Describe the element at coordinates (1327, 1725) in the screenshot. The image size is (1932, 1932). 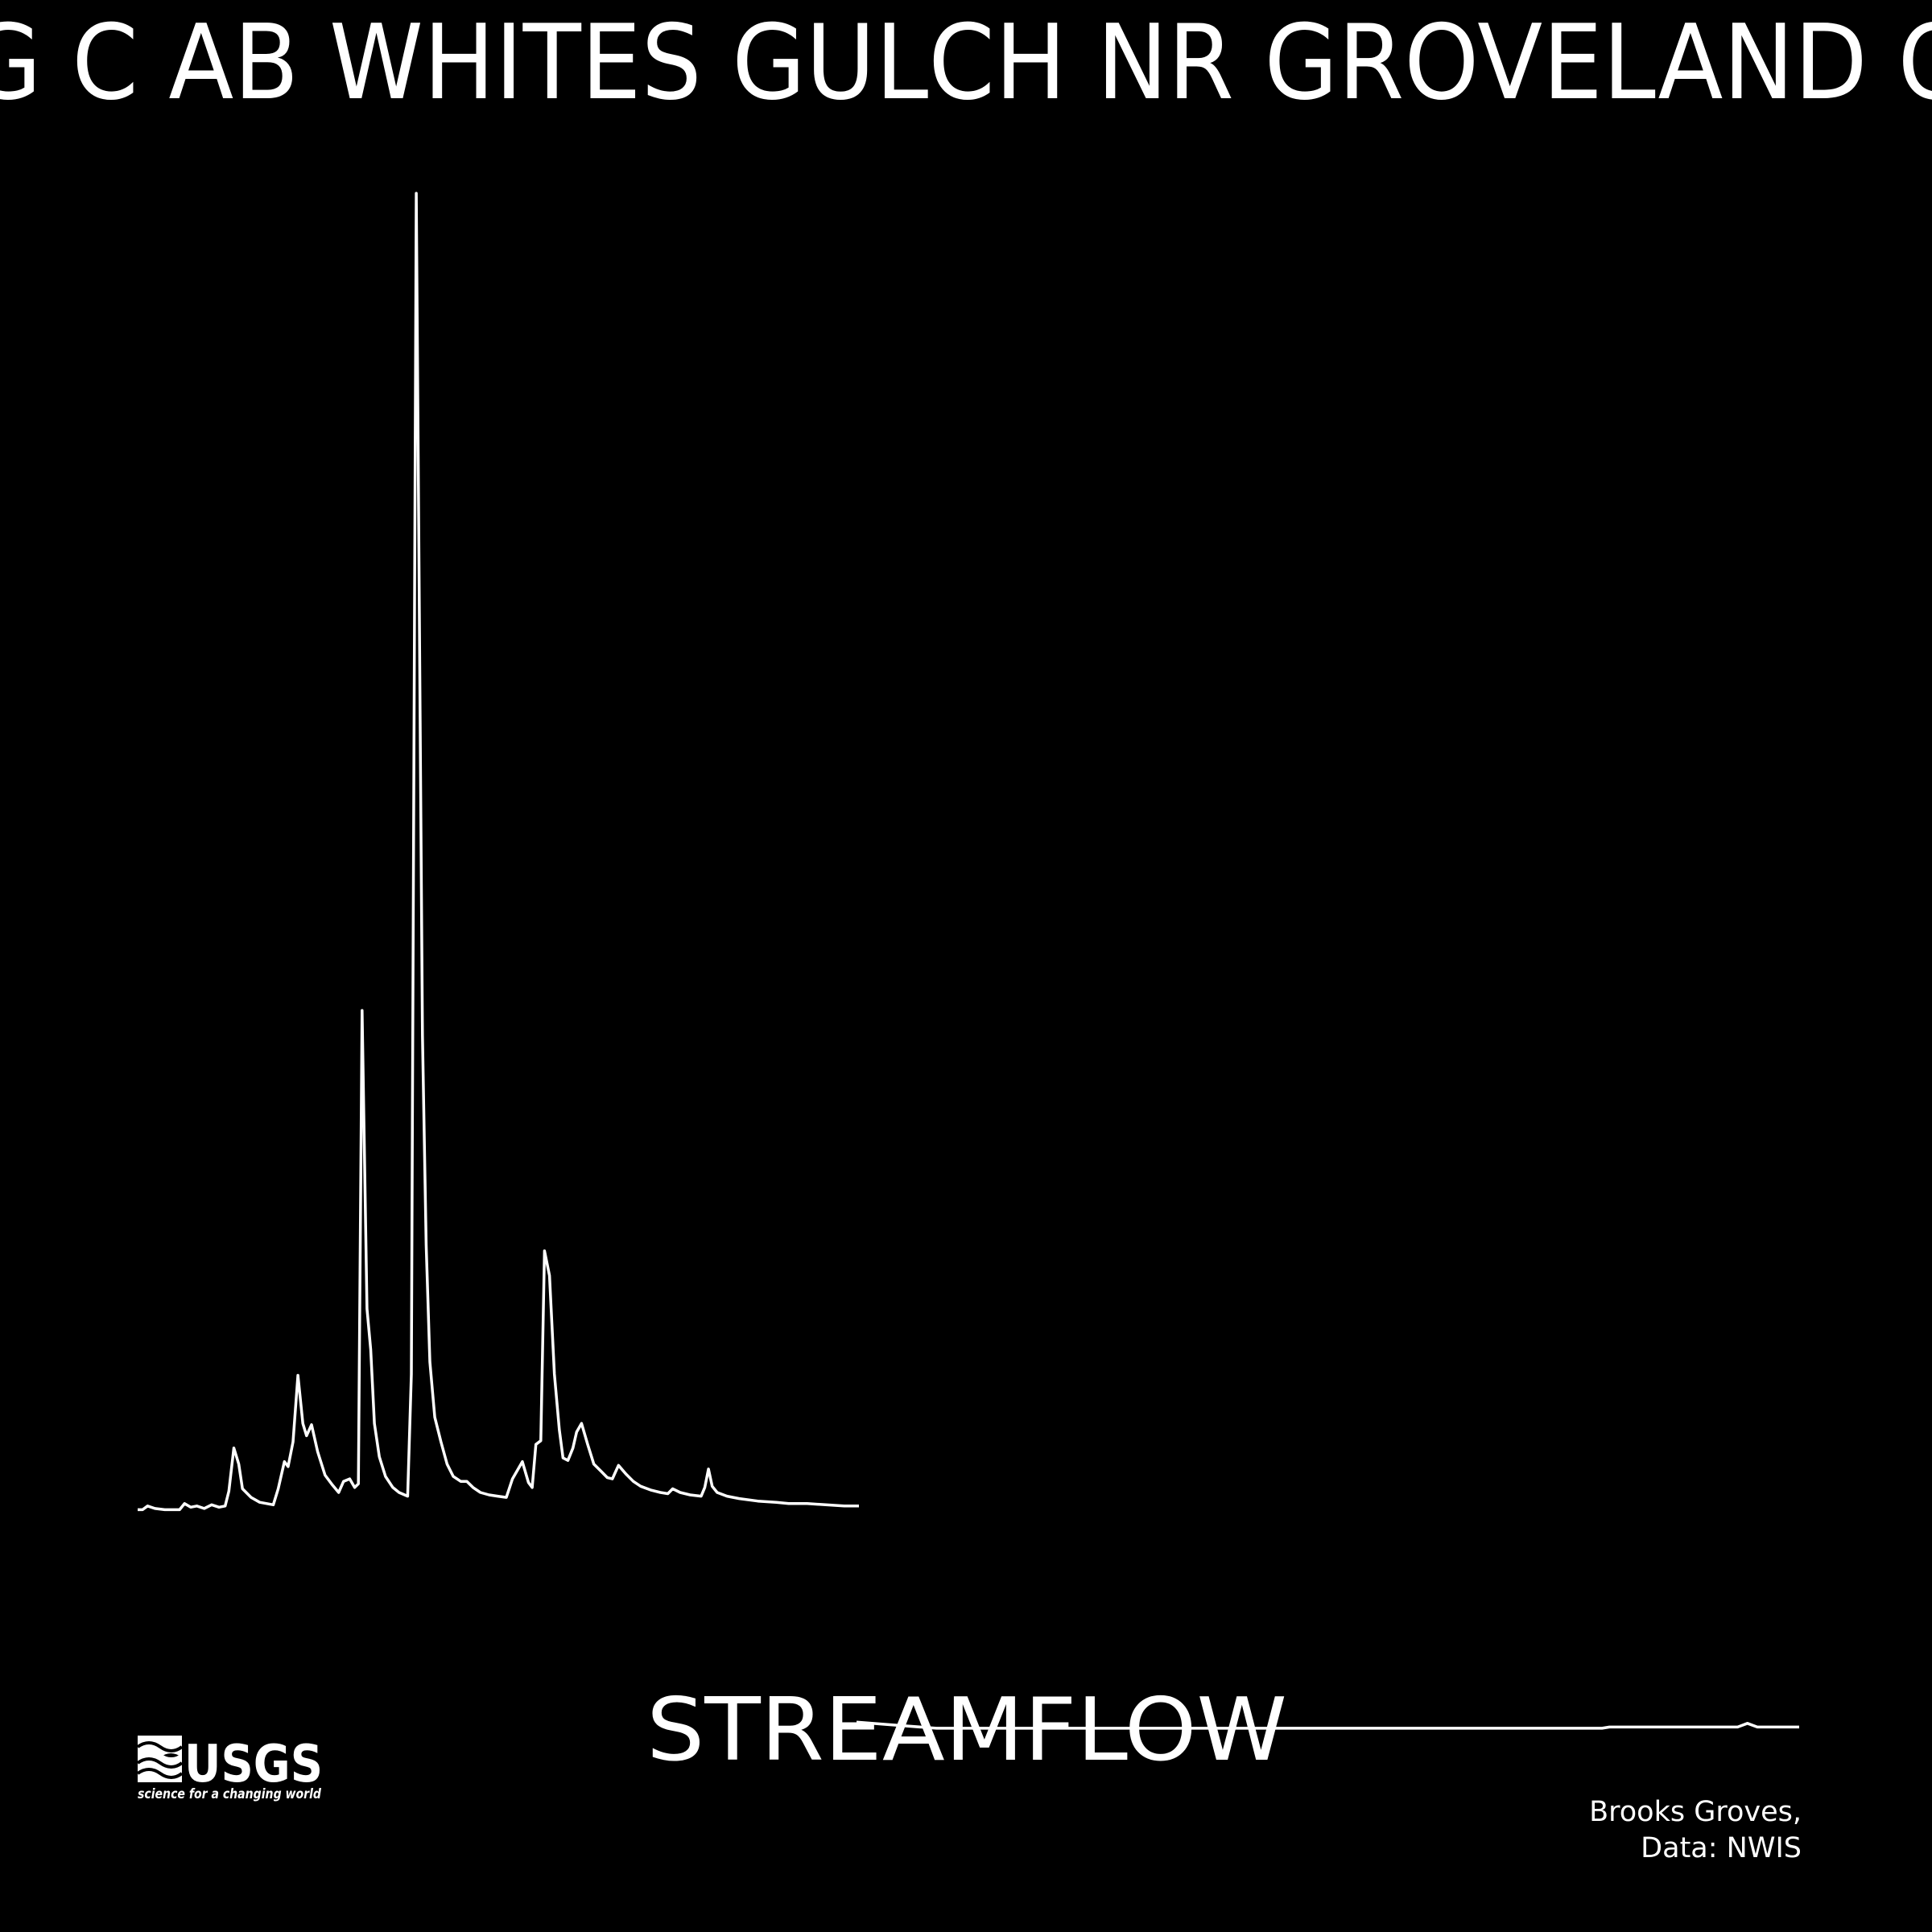
I see `streamflow-line` at that location.